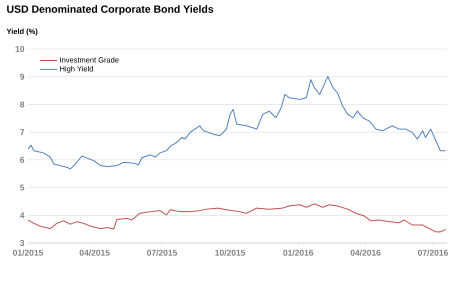  Describe the element at coordinates (22, 104) in the screenshot. I see `y-tick-label: 8` at that location.